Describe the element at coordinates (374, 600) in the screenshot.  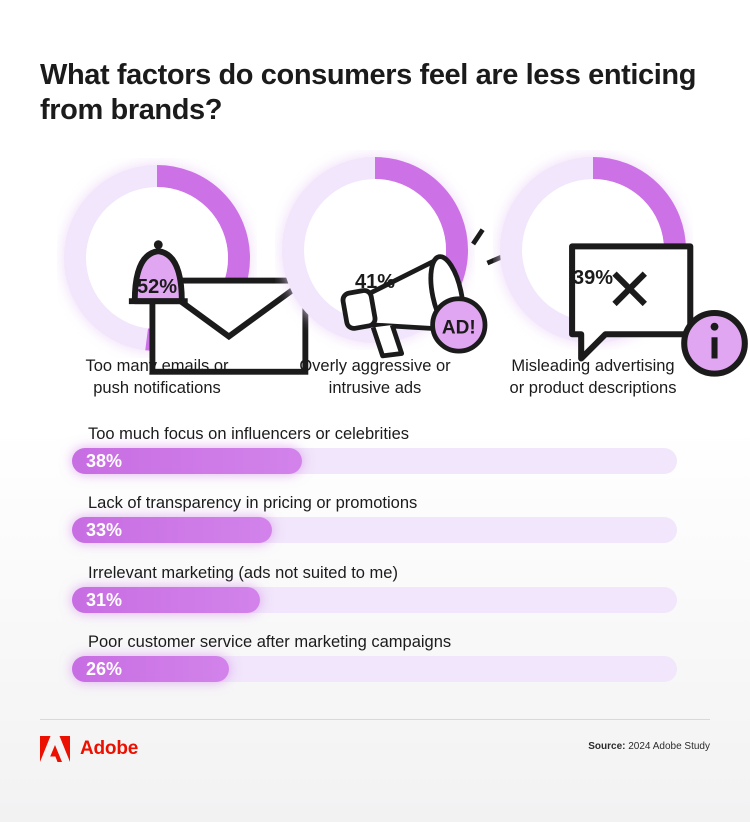
I see `bar-track: 31%` at that location.